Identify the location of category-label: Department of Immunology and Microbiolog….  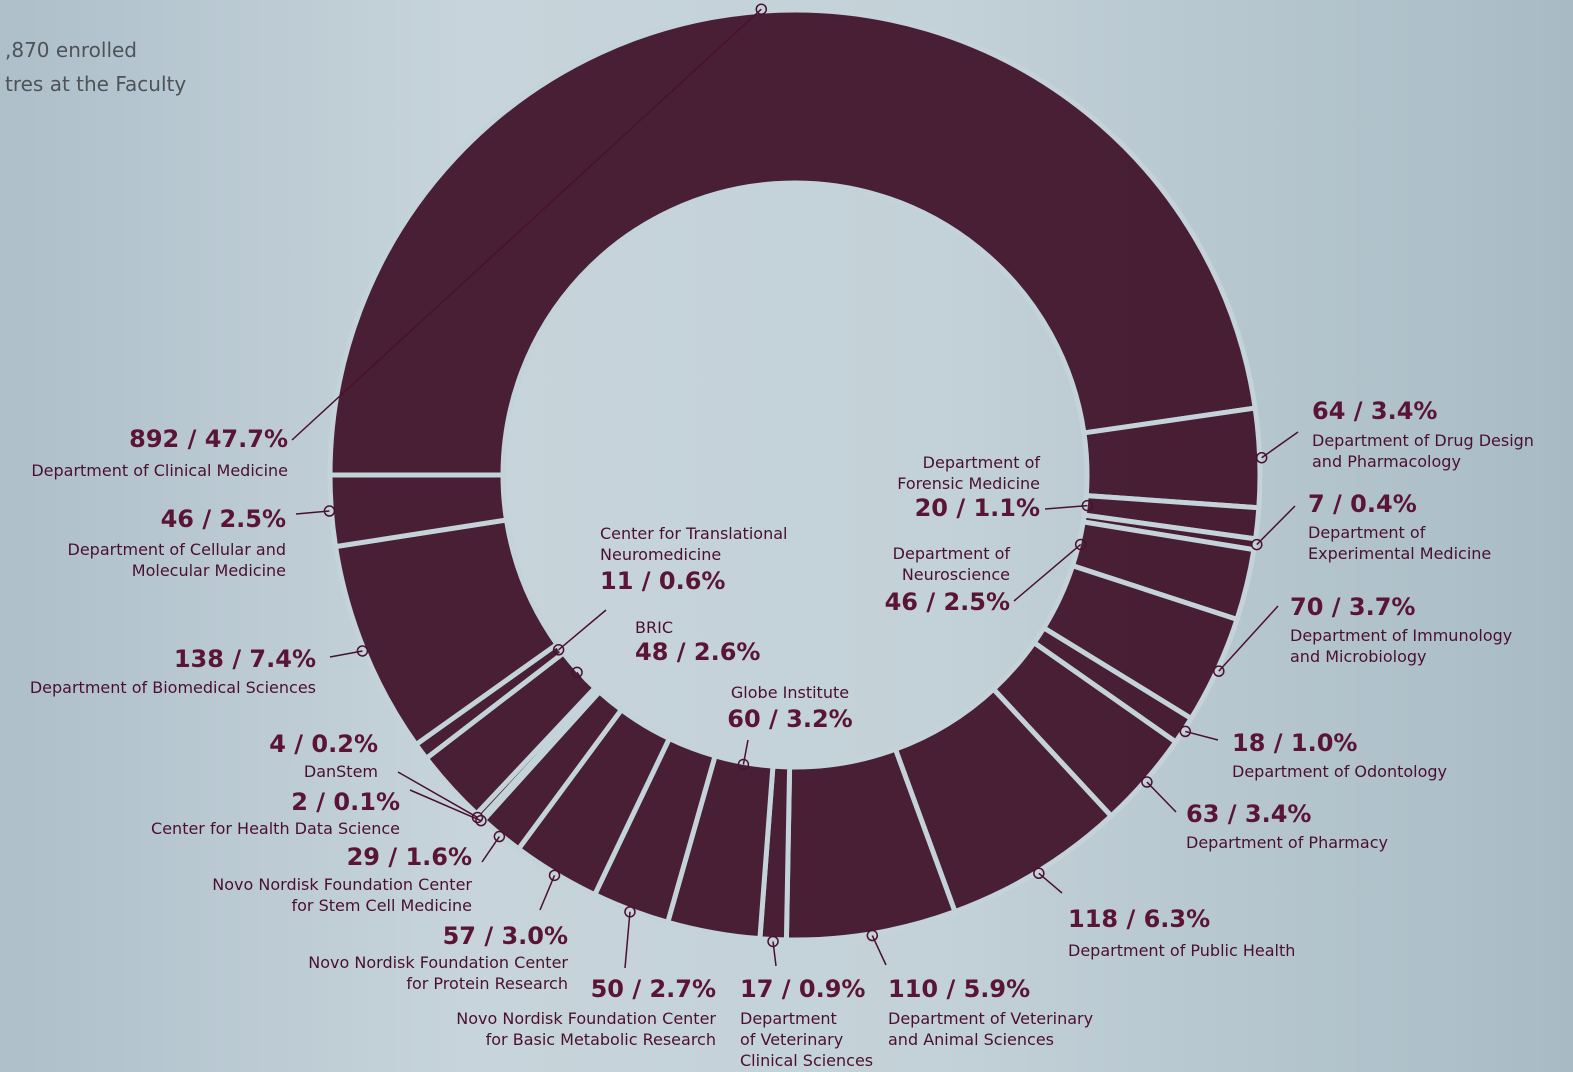
(1401, 646).